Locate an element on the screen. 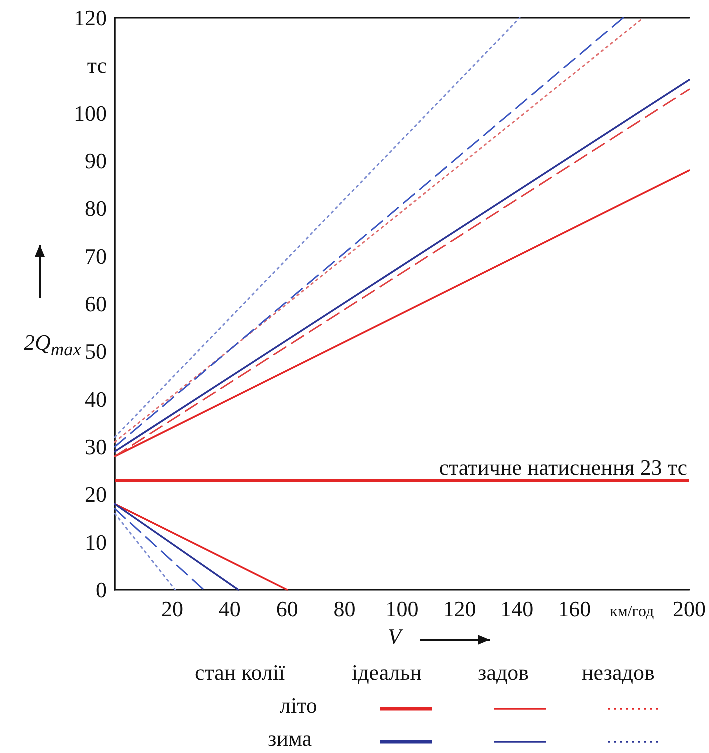  y-tick-label: тс is located at coordinates (97, 65).